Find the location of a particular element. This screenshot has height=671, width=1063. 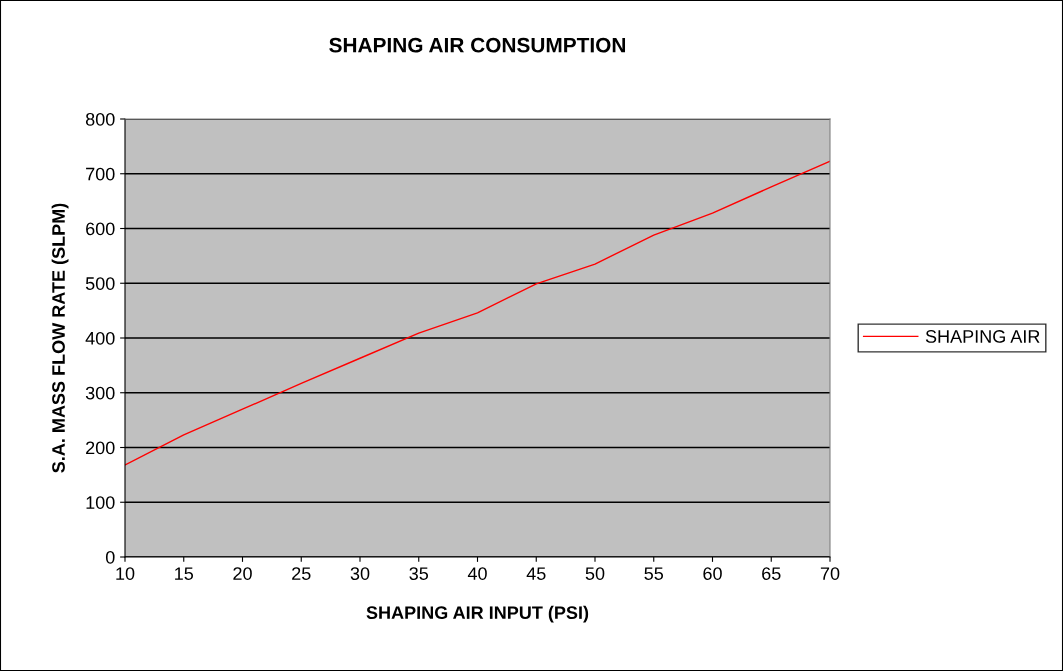

x-tick-label: 35 is located at coordinates (419, 573).